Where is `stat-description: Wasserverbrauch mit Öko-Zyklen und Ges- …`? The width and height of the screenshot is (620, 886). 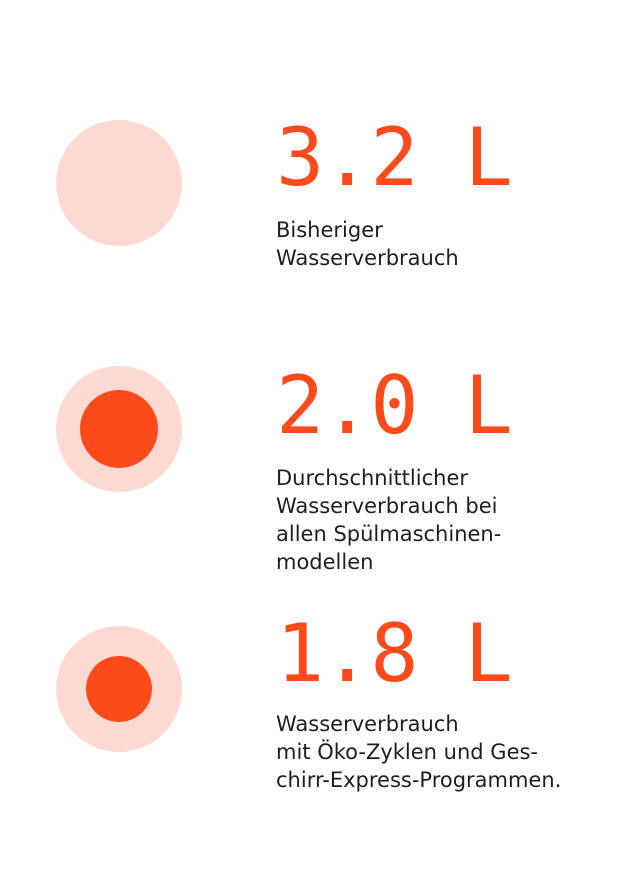
stat-description: Wasserverbrauch mit Öko-Zyklen und Ges- … is located at coordinates (419, 752).